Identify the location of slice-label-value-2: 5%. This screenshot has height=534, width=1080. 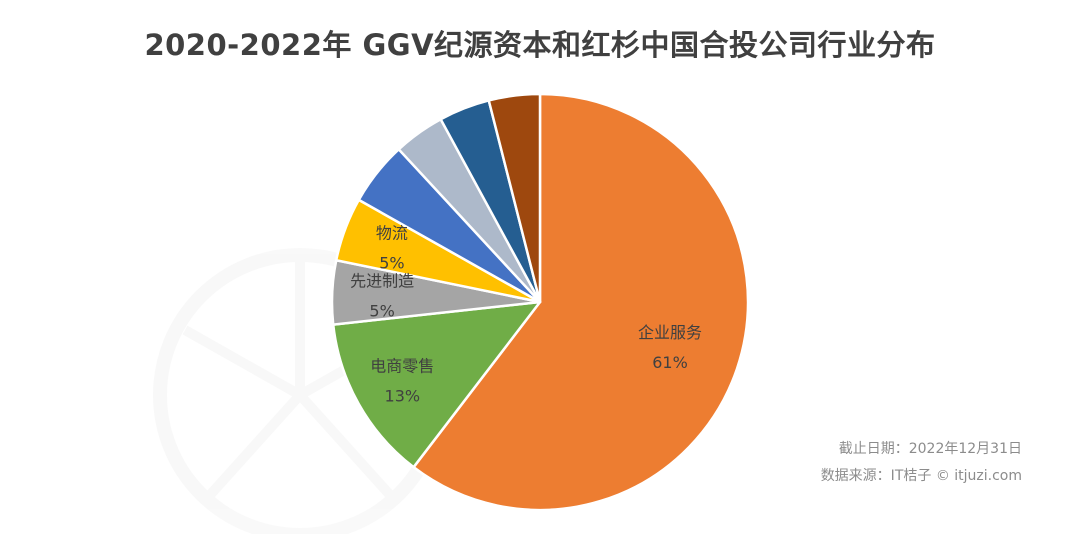
(381, 311).